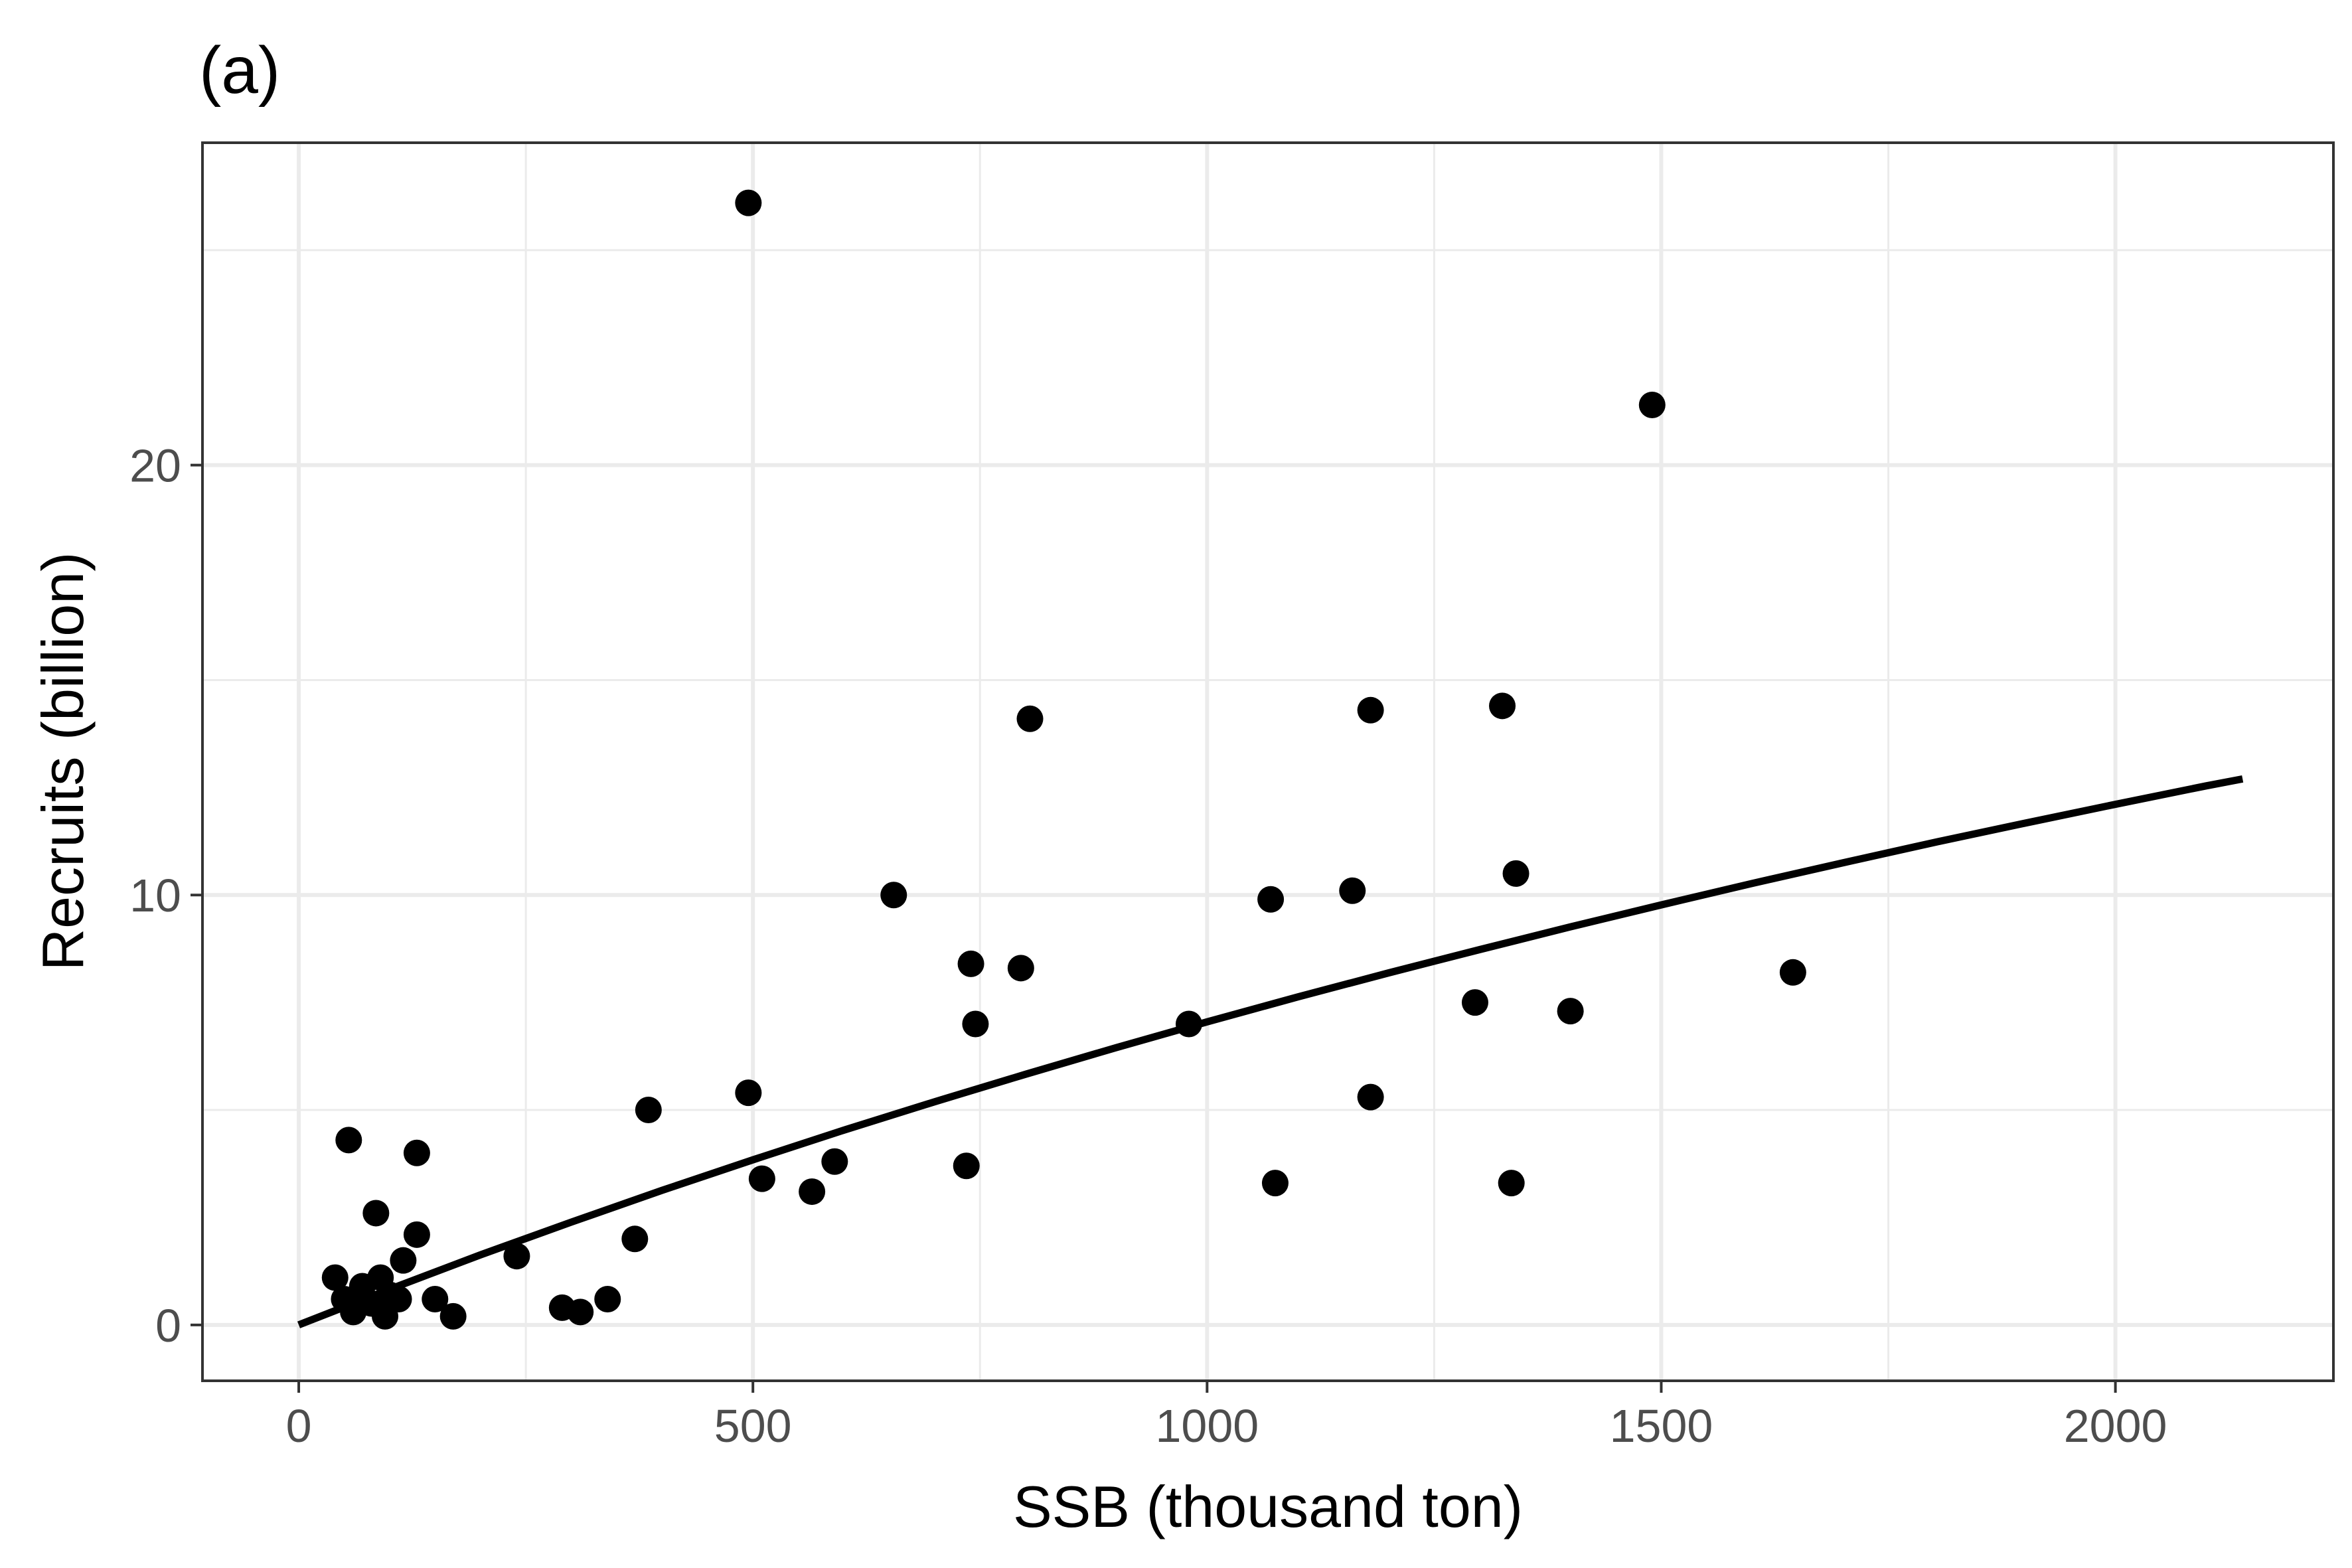 Image resolution: width=2352 pixels, height=1568 pixels. What do you see at coordinates (240, 70) in the screenshot?
I see `panel-title: (a)` at bounding box center [240, 70].